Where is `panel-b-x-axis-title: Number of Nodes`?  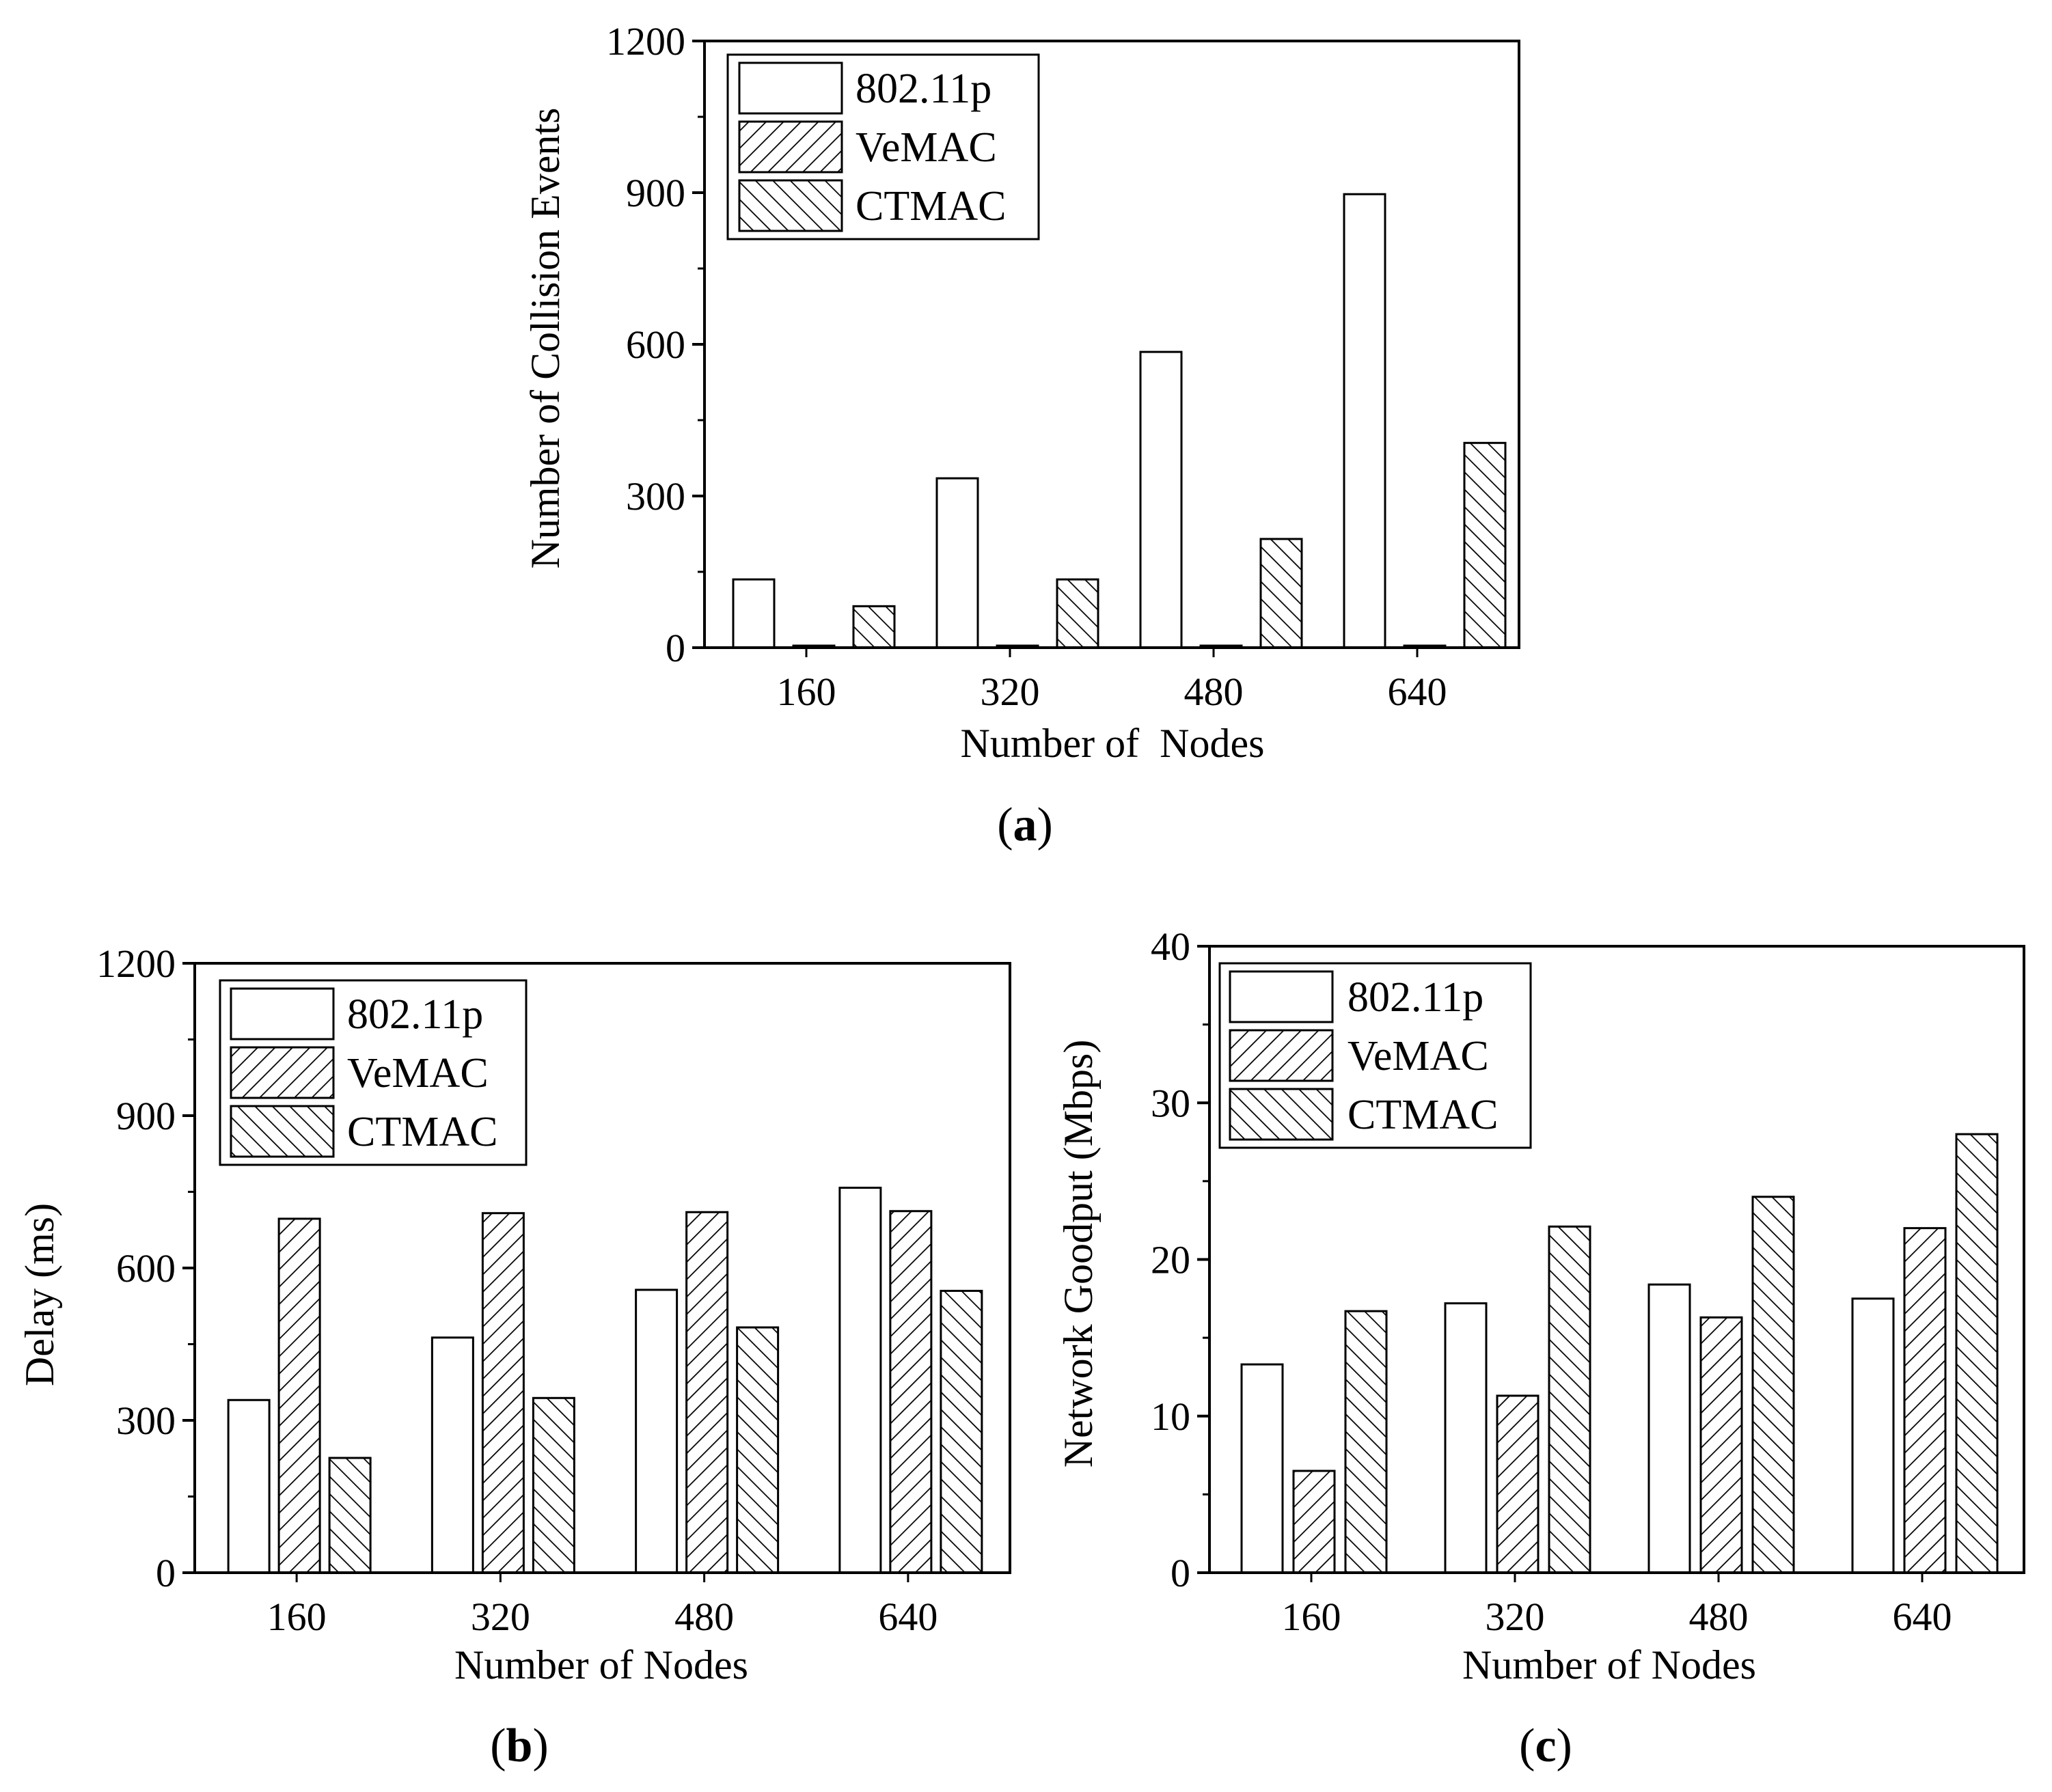
panel-b-x-axis-title: Number of Nodes is located at coordinates (601, 1665).